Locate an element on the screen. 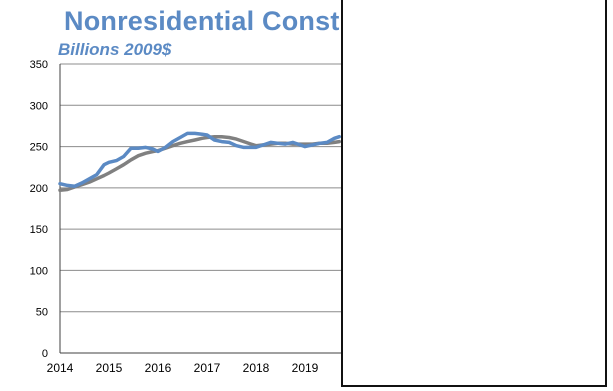 The width and height of the screenshot is (613, 391). x-tick-label: 2015 is located at coordinates (109, 368).